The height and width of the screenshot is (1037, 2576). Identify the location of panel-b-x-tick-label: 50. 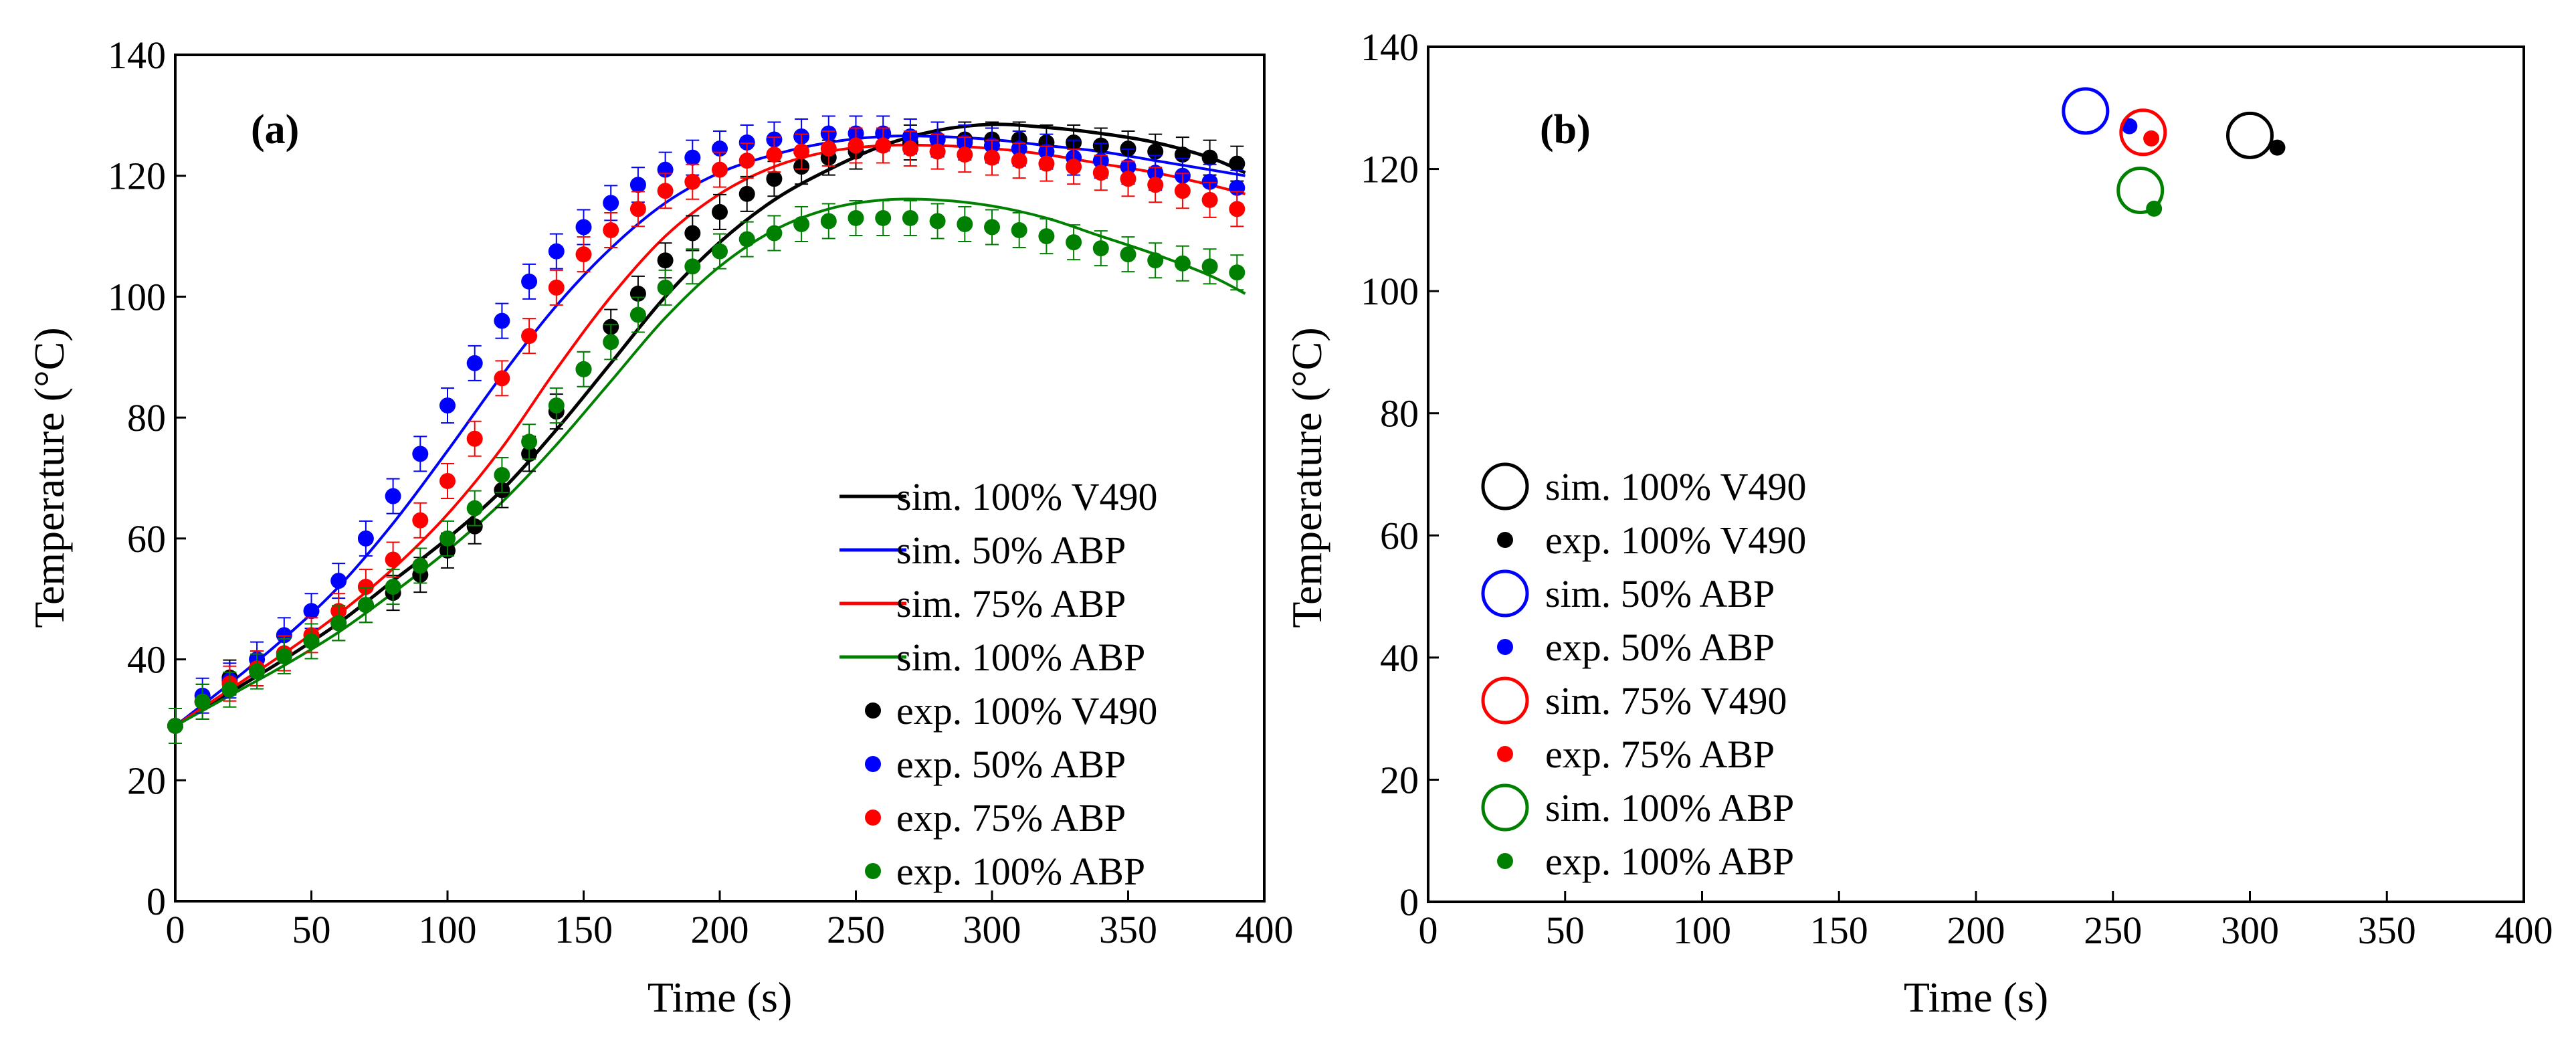
(1565, 931).